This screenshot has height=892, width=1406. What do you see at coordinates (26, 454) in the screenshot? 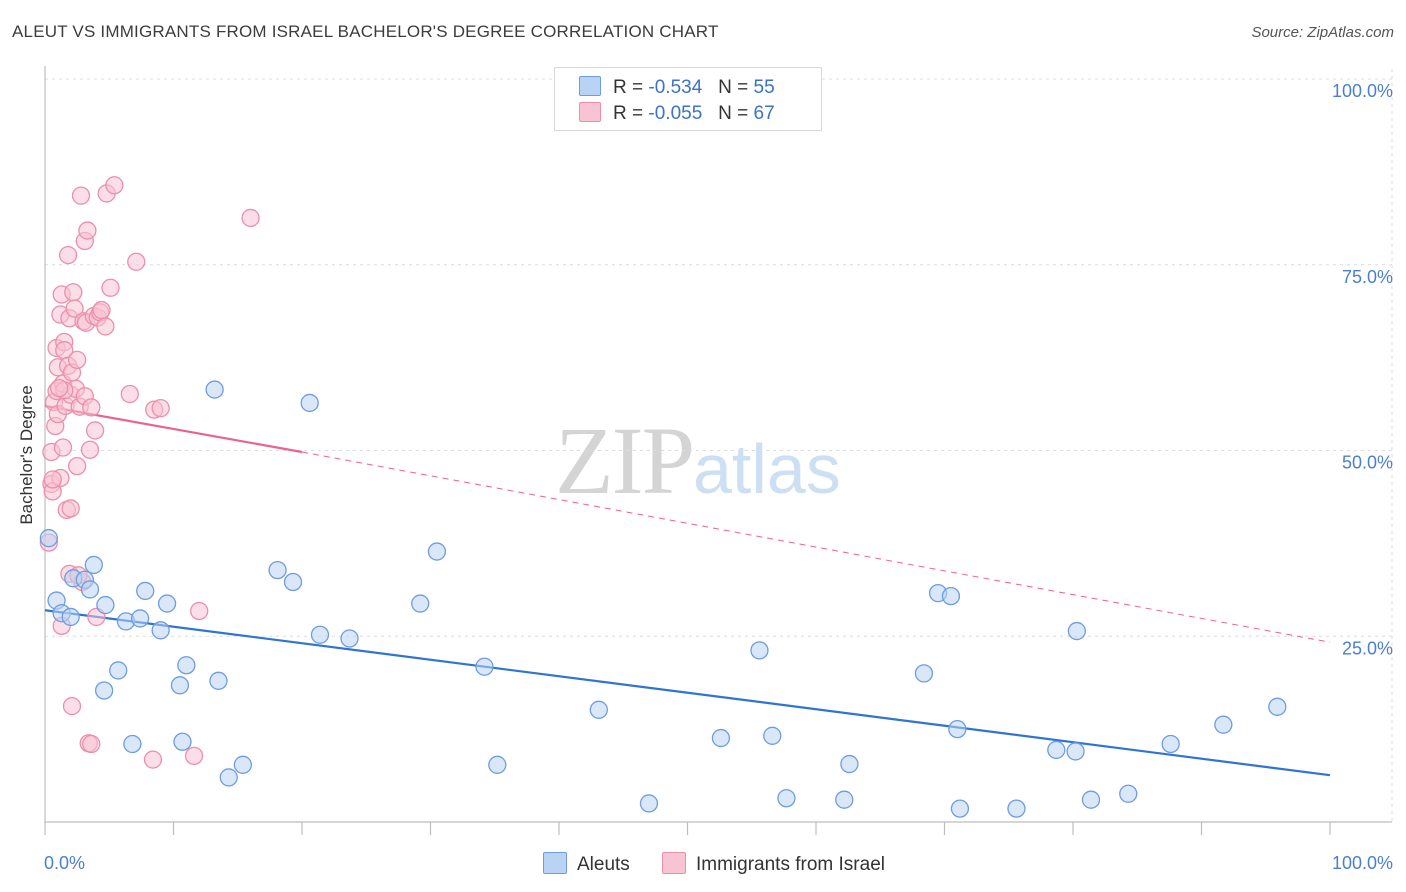
I see `y-axis-label: Bachelor's Degree` at bounding box center [26, 454].